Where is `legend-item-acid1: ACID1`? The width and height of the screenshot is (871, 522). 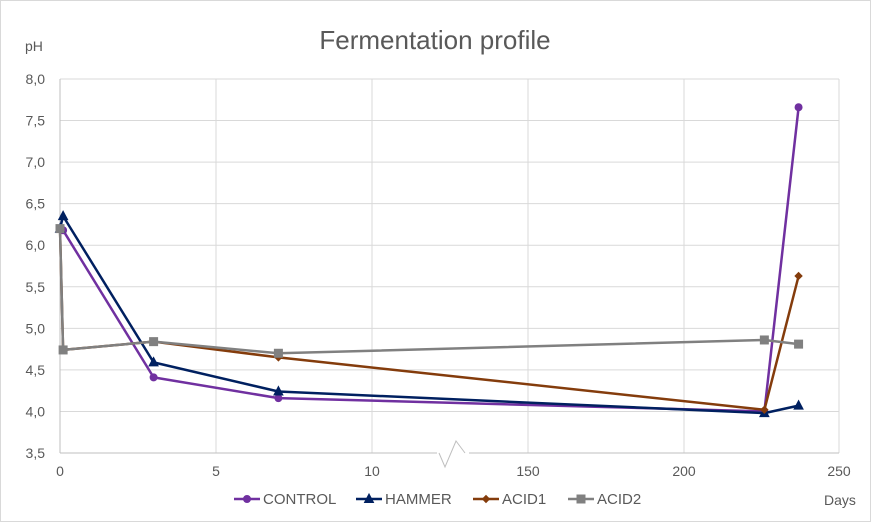 legend-item-acid1: ACID1 is located at coordinates (509, 499).